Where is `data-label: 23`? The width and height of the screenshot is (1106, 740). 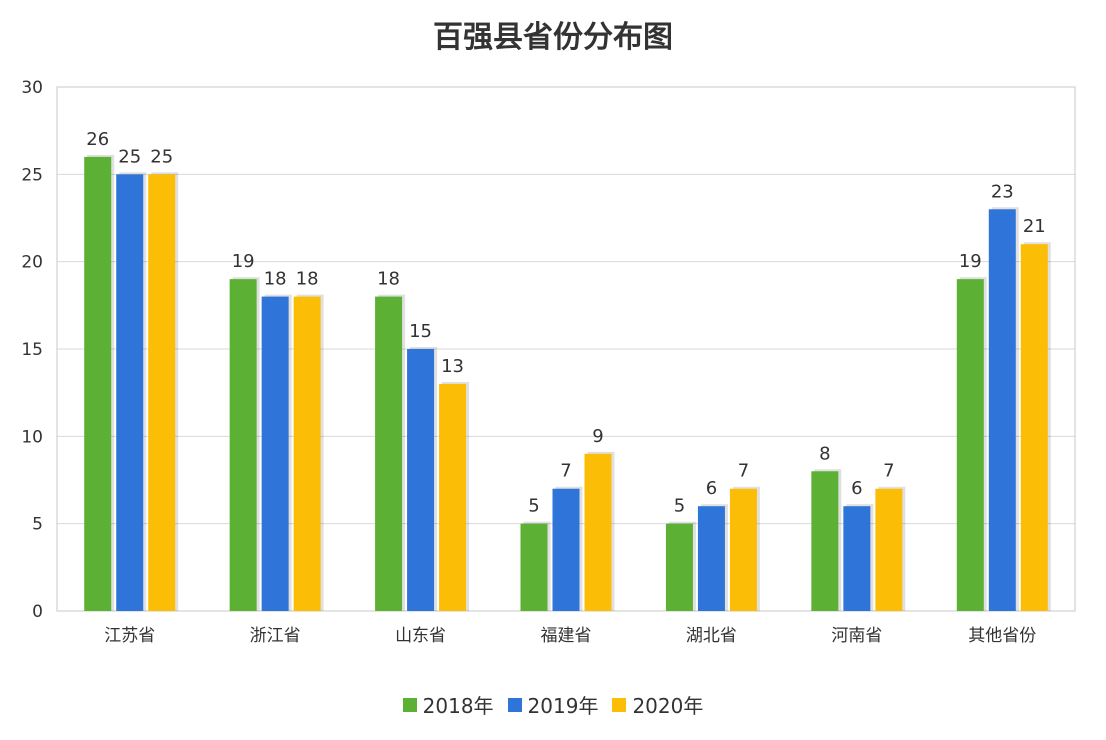
data-label: 23 is located at coordinates (1002, 191).